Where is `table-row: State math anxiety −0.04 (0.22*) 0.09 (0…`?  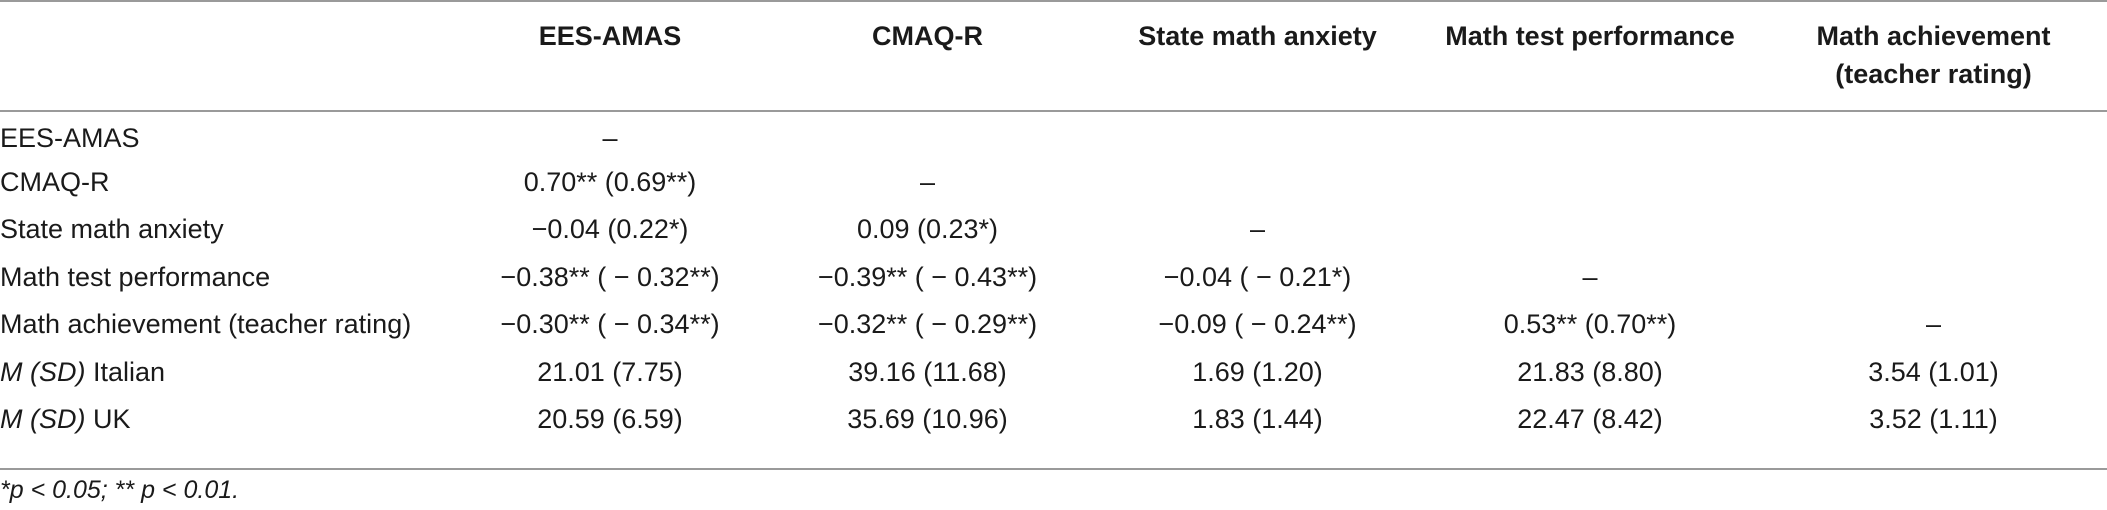 table-row: State math anxiety −0.04 (0.22*) 0.09 (0… is located at coordinates (1053, 230).